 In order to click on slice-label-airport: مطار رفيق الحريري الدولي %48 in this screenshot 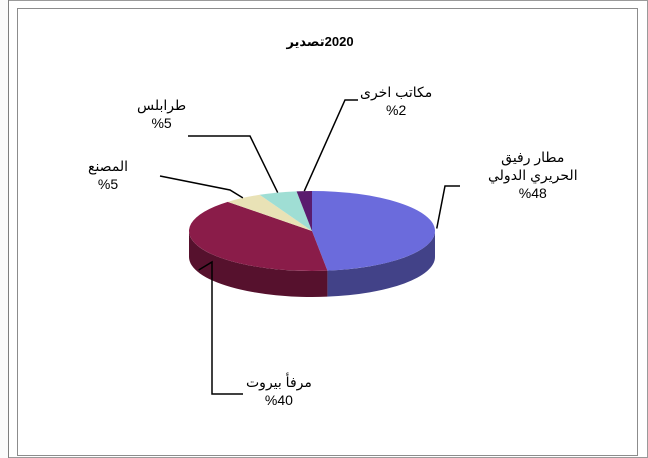, I will do `click(533, 175)`.